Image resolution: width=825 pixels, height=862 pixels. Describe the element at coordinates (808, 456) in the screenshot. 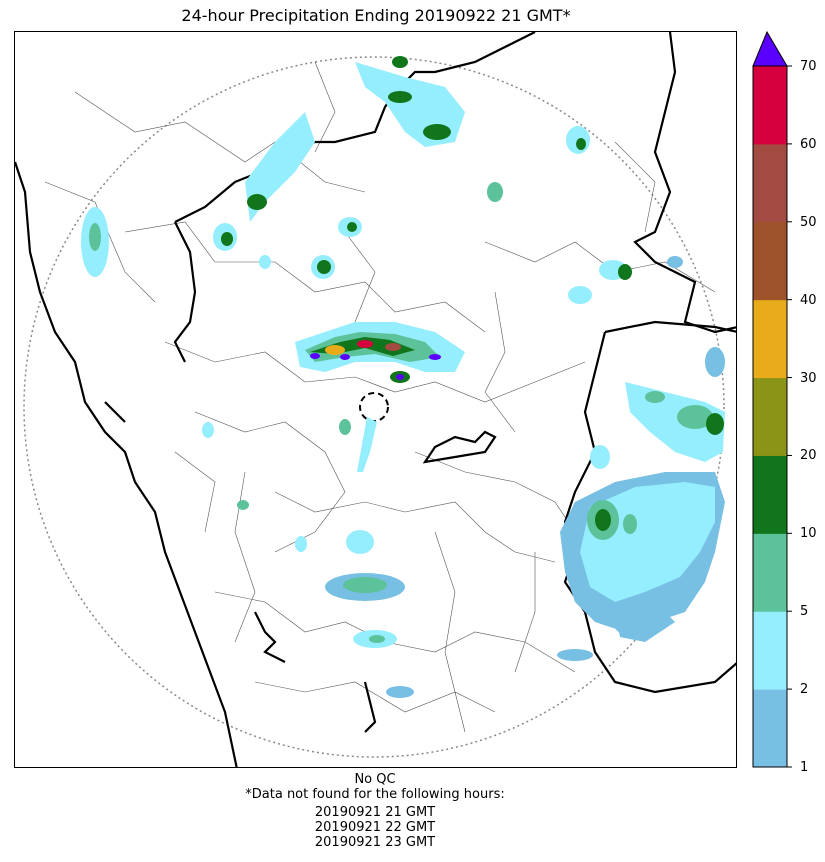

I see `colorbar-tick-label: 20` at that location.